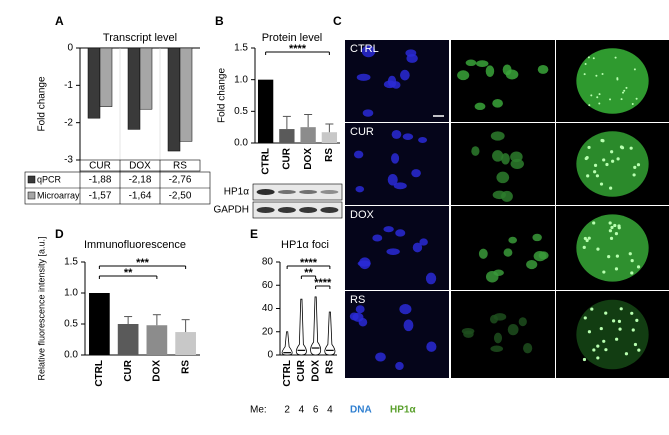  What do you see at coordinates (287, 410) in the screenshot?
I see `median-value: 2` at bounding box center [287, 410].